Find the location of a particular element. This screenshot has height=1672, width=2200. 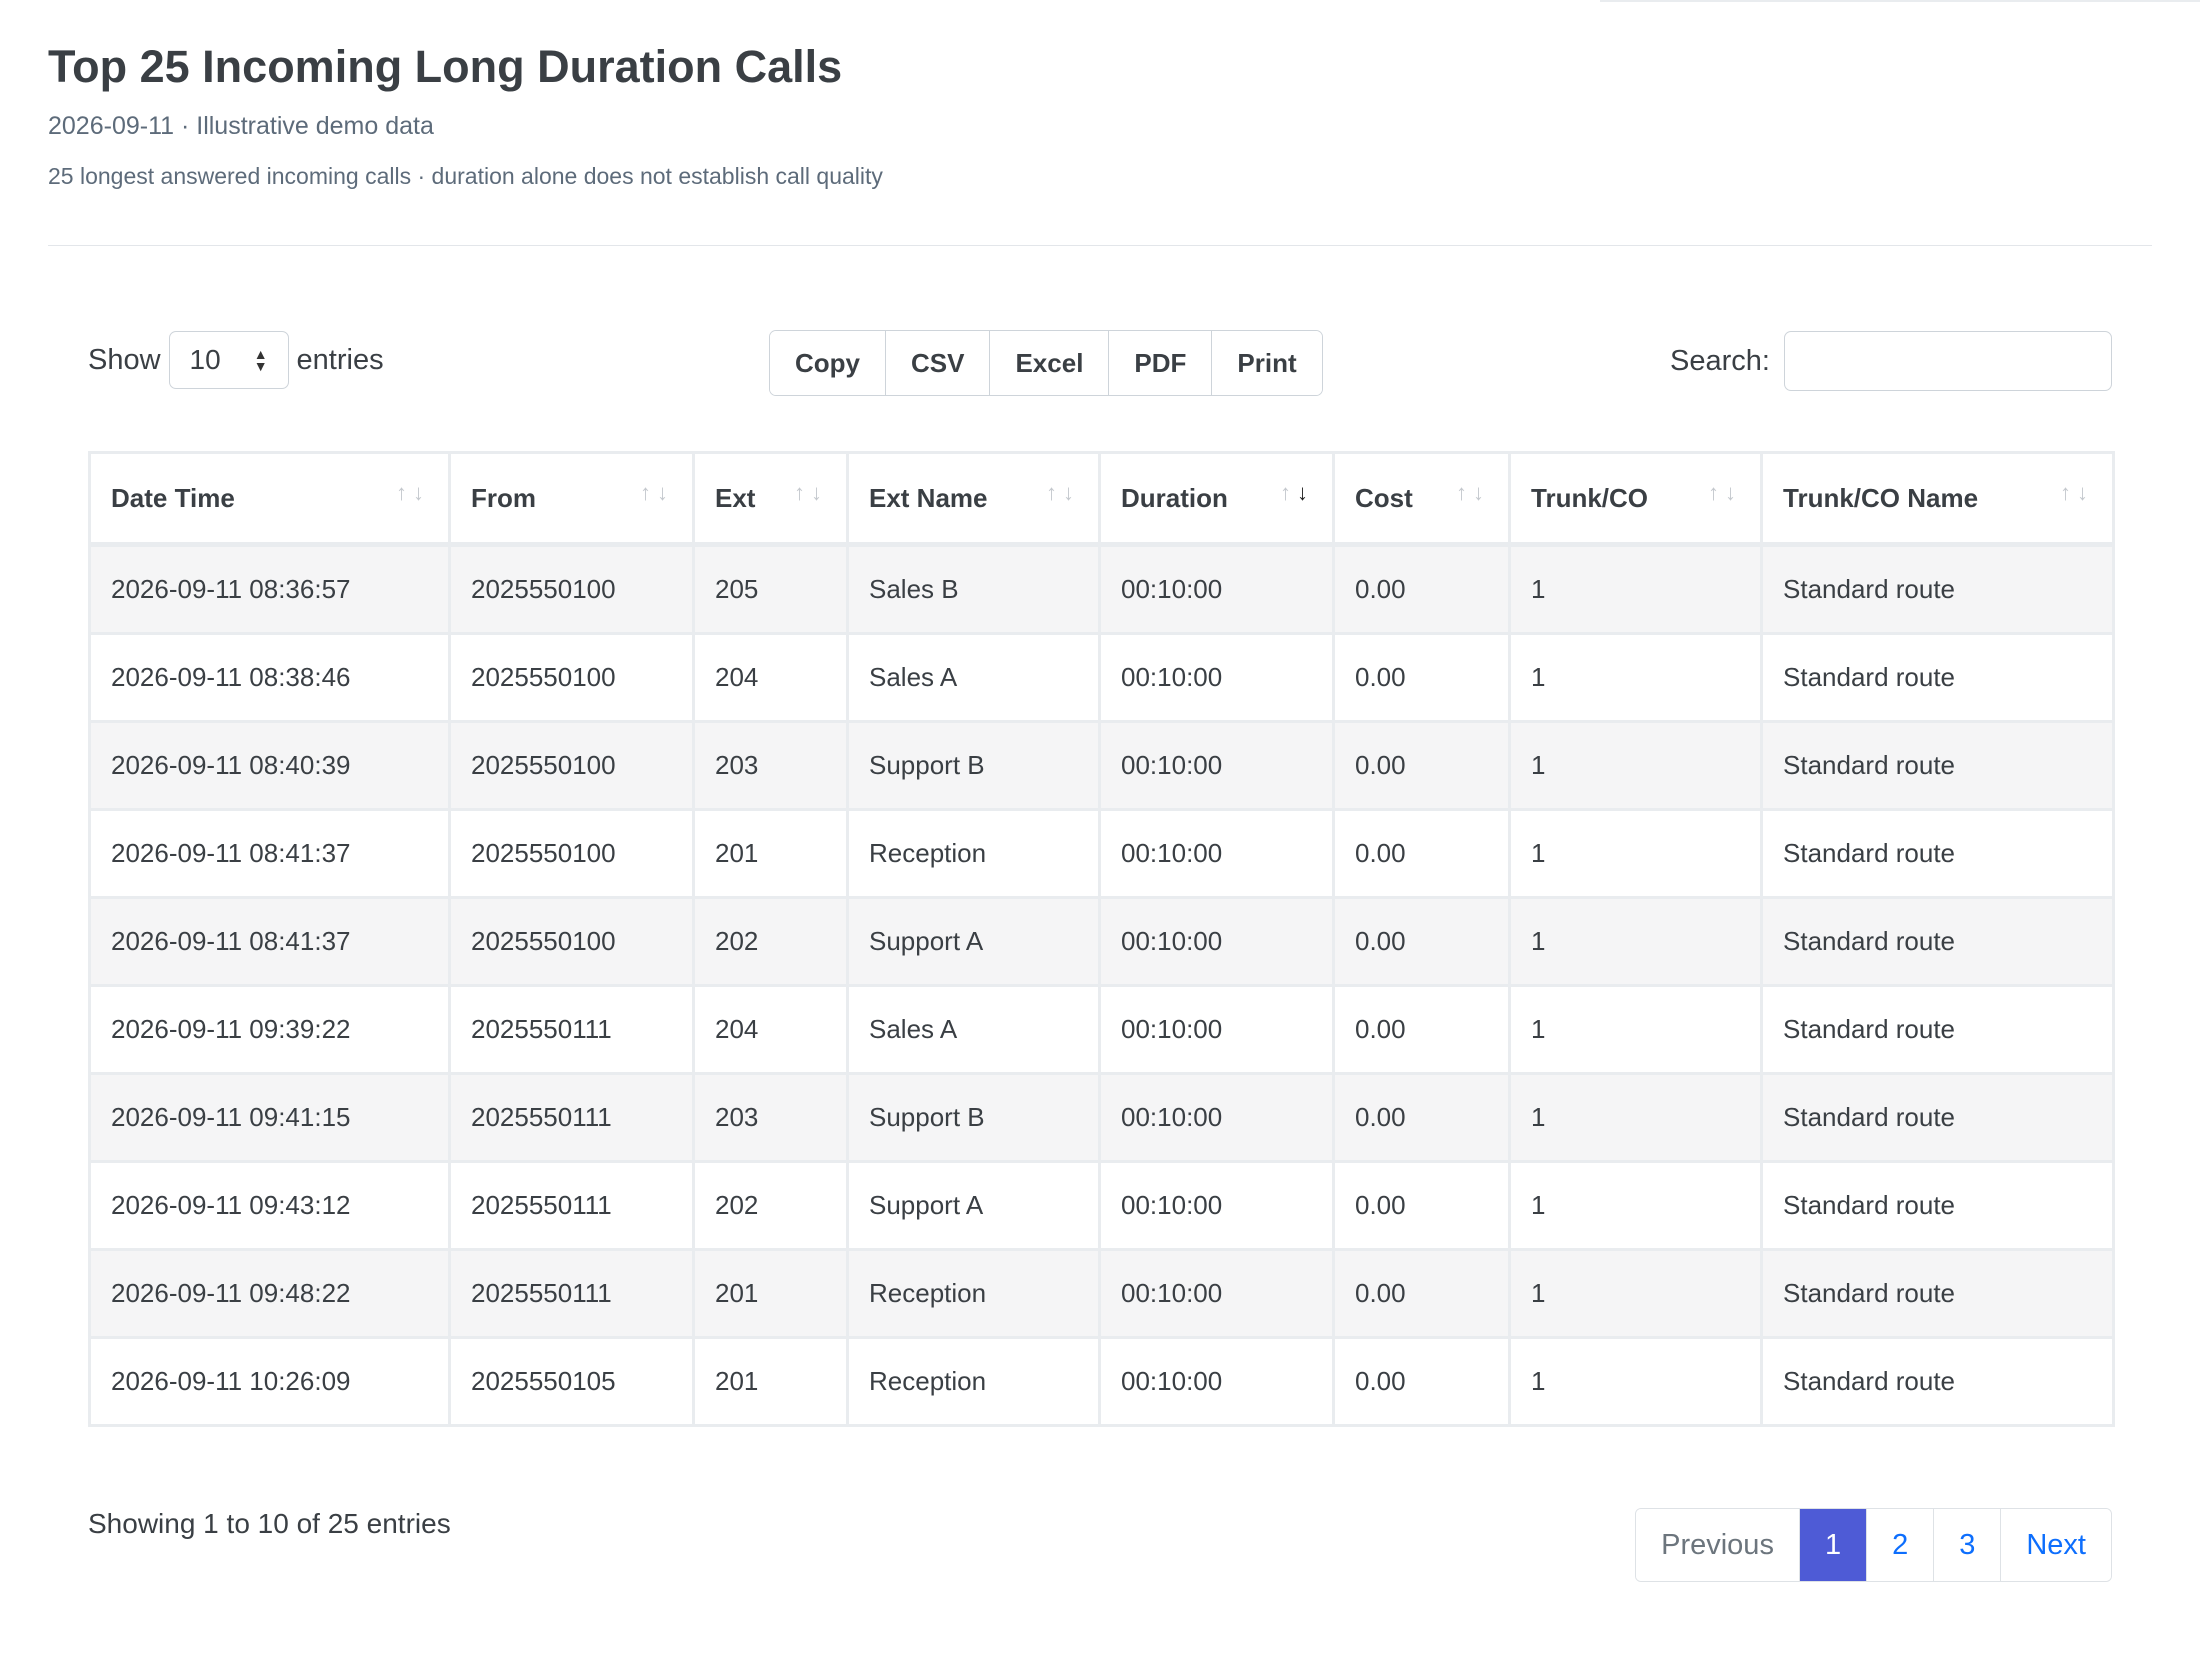

table-cell: 2026-09-11 09:41:15 is located at coordinates (269, 1117).